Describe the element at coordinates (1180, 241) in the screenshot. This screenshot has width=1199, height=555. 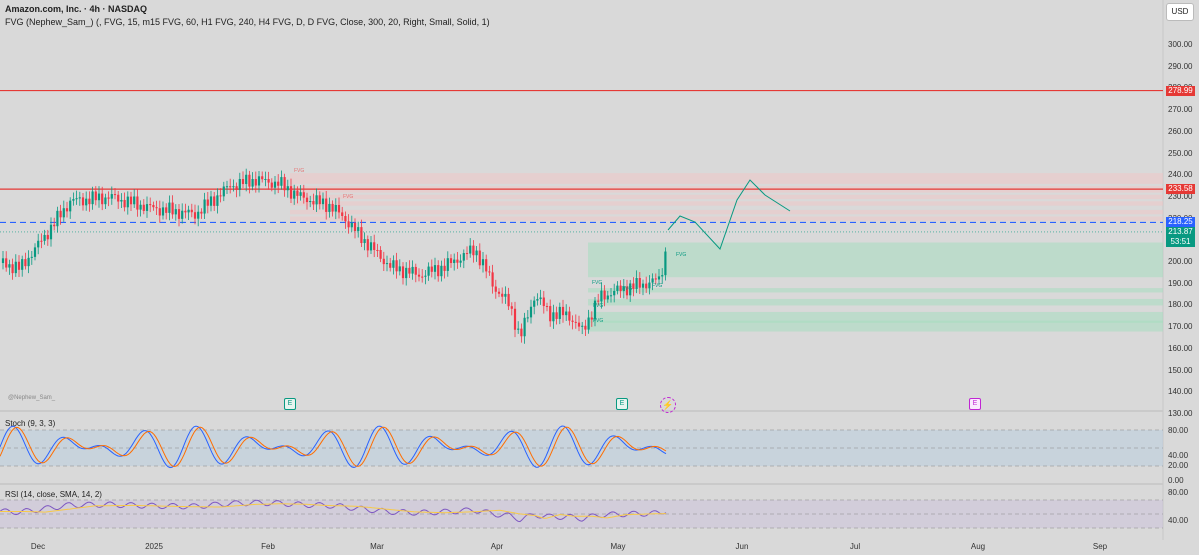
I see `price-tag: 53:51` at that location.